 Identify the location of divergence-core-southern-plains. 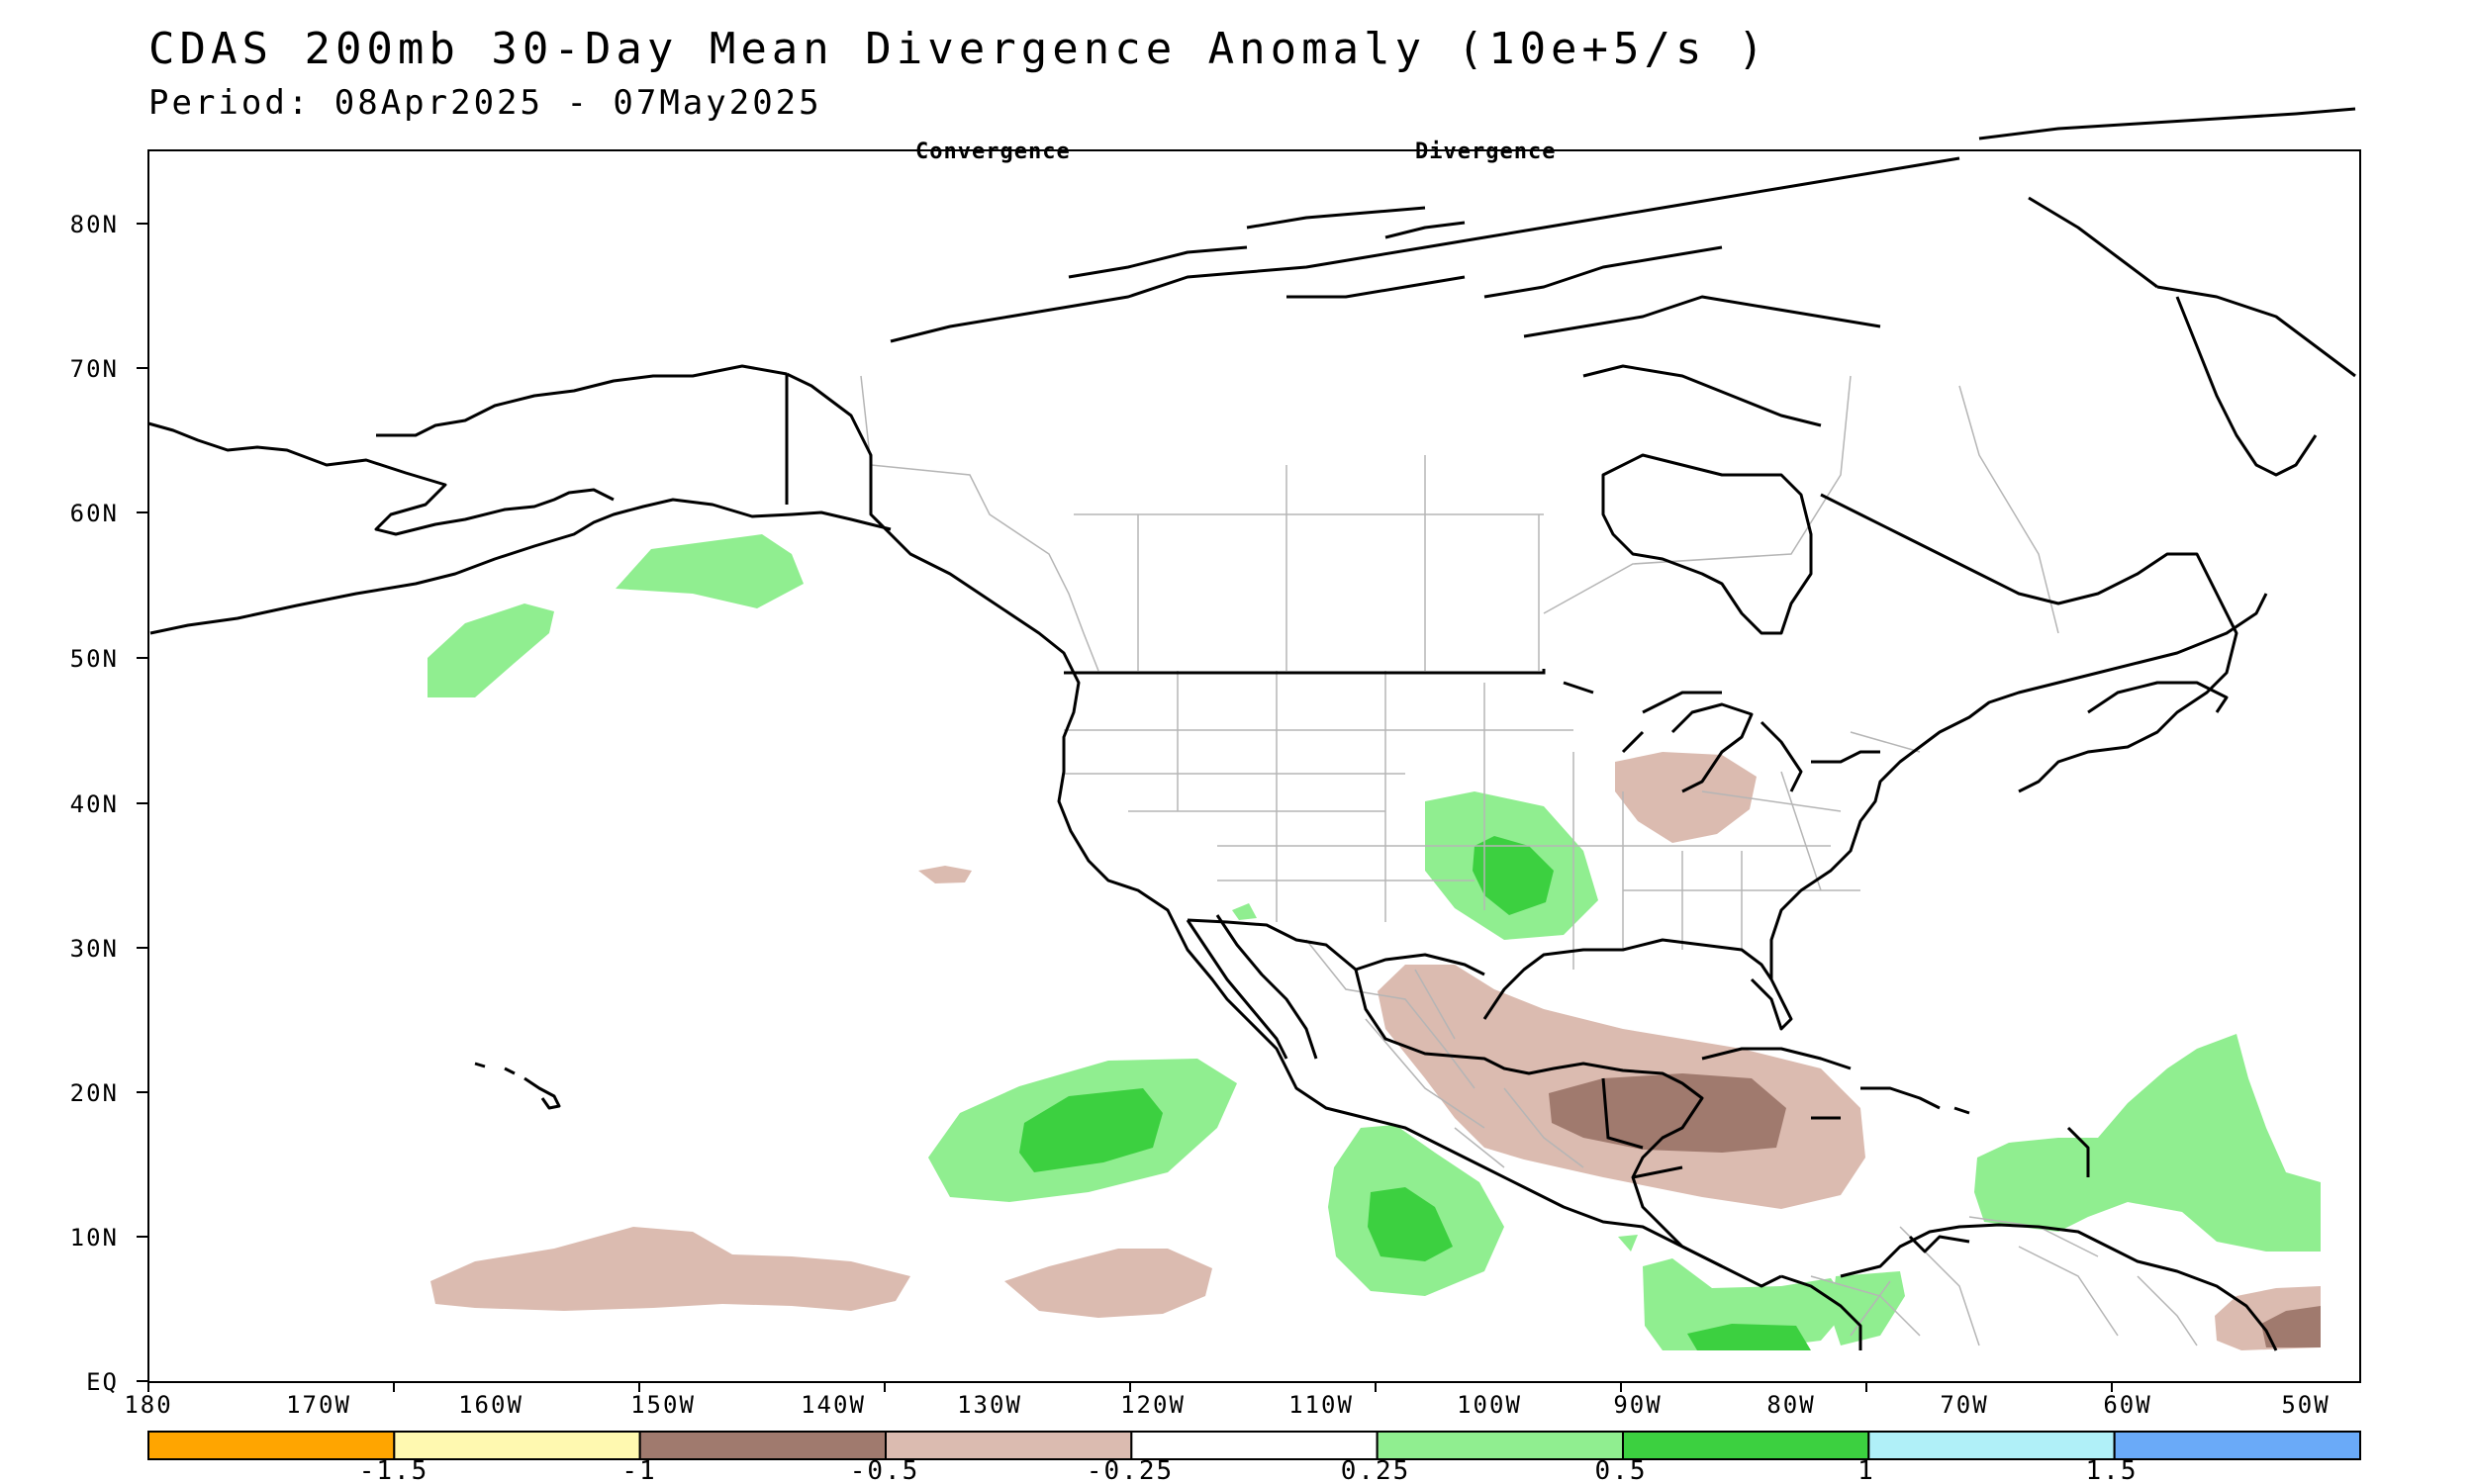
(1514, 875).